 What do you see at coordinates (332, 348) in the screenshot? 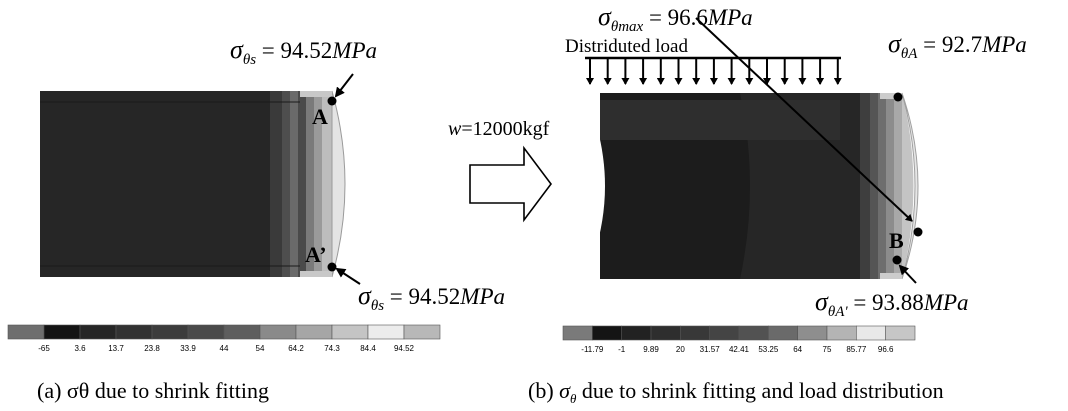
I see `colorbar-tick-label: 74.3` at bounding box center [332, 348].